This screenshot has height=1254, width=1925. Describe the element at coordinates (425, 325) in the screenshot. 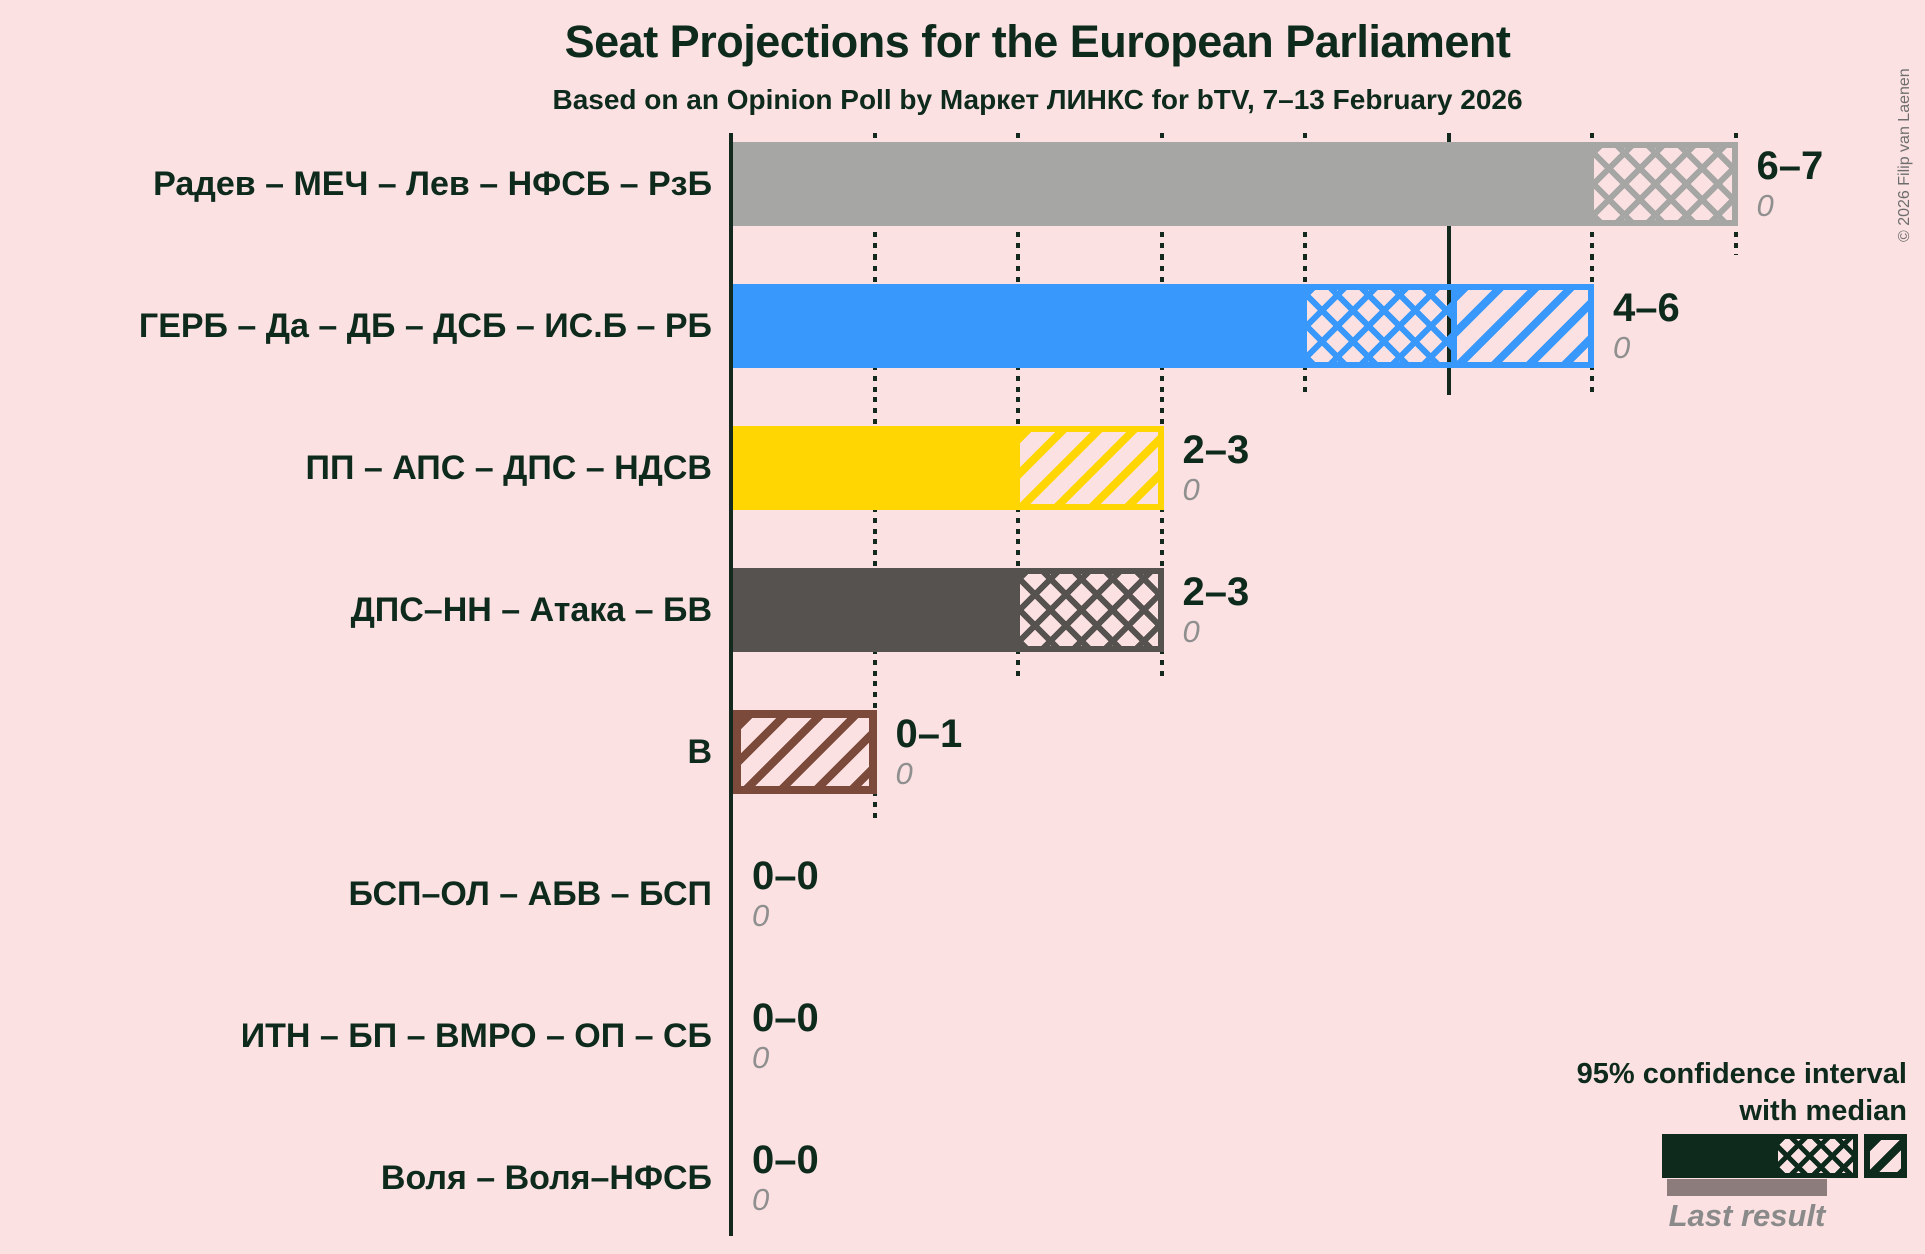

I see `party-label: ГЕРБ – Да – ДБ – ДСБ – ИС.Б – РБ` at that location.